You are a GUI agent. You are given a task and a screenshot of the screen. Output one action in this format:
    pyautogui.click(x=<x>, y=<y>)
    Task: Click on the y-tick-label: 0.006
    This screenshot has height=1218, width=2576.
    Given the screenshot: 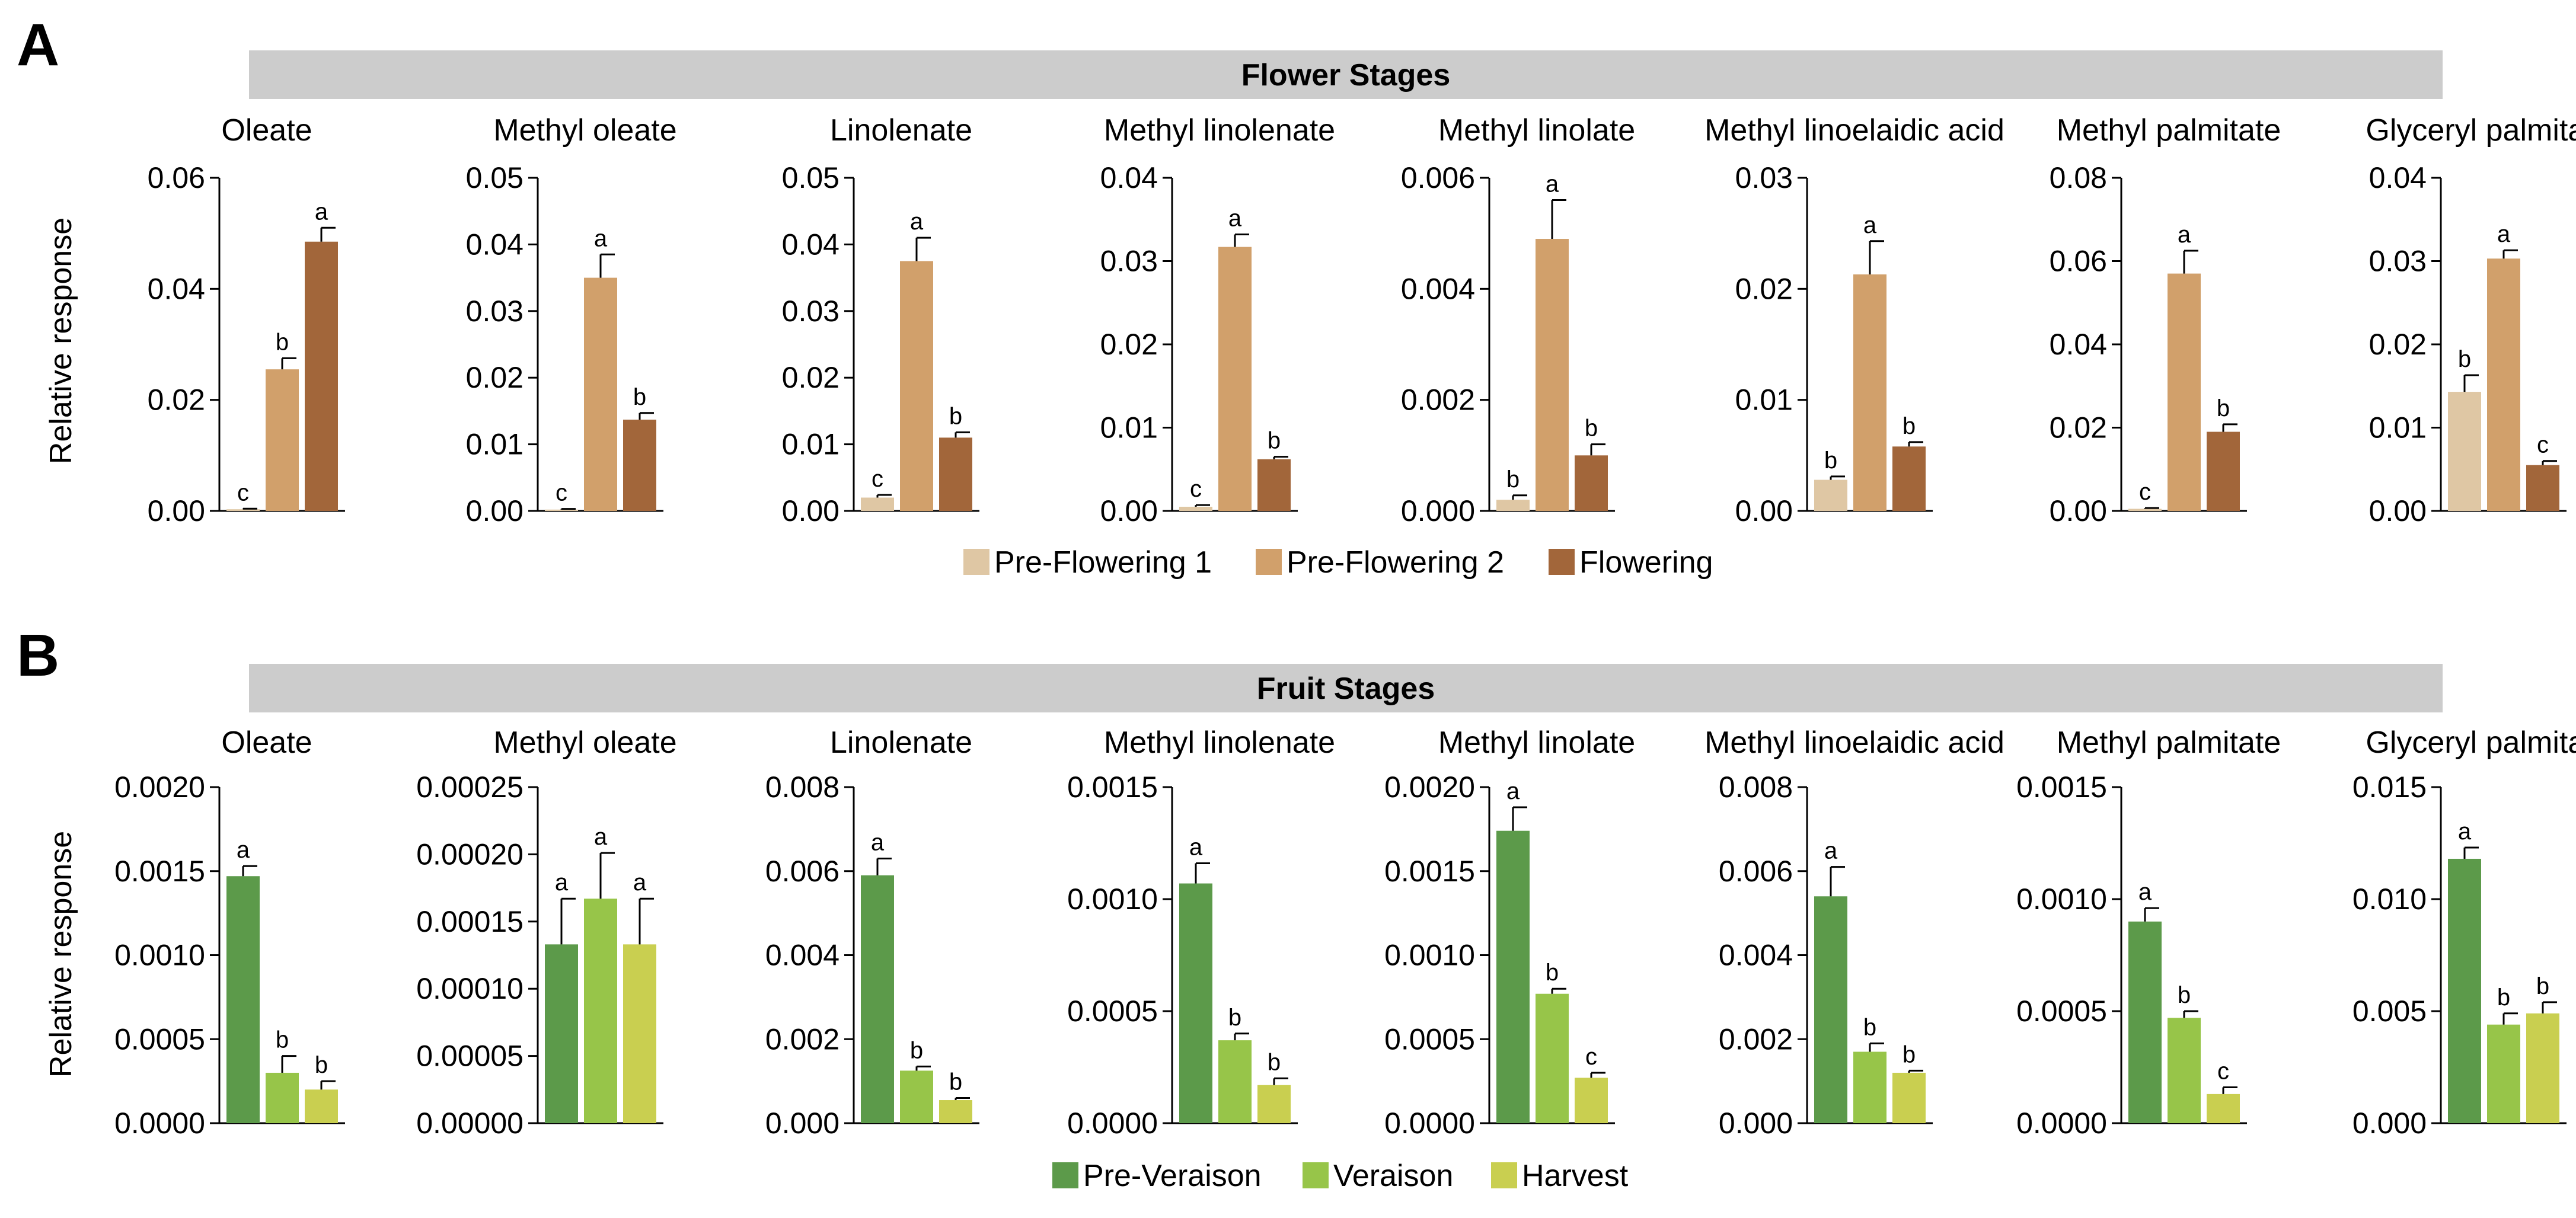 What is the action you would take?
    pyautogui.click(x=802, y=871)
    